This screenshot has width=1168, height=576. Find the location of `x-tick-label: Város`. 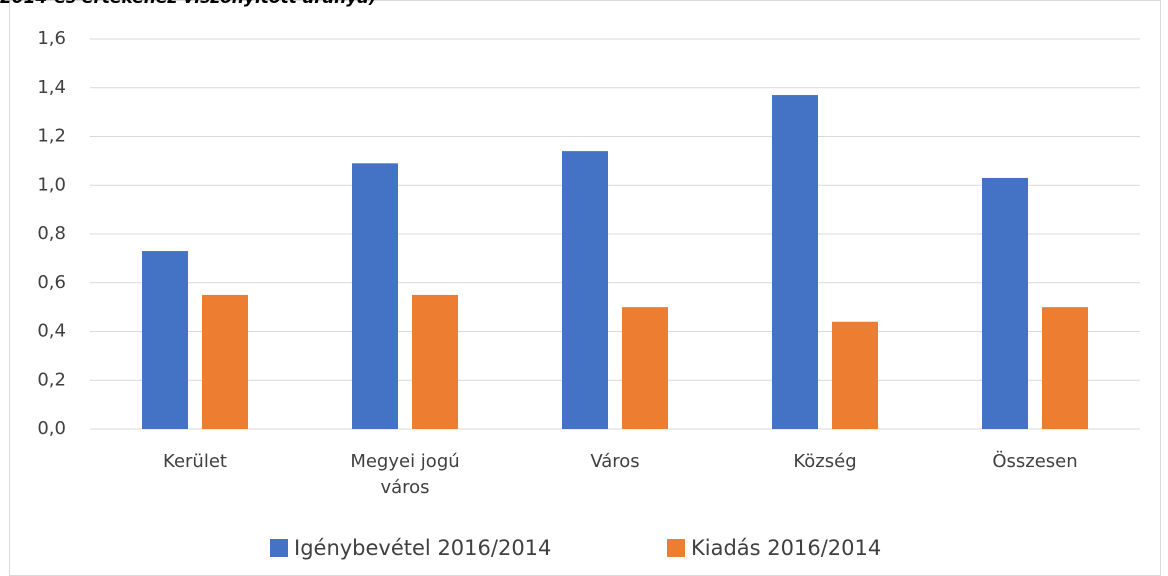

x-tick-label: Város is located at coordinates (615, 461).